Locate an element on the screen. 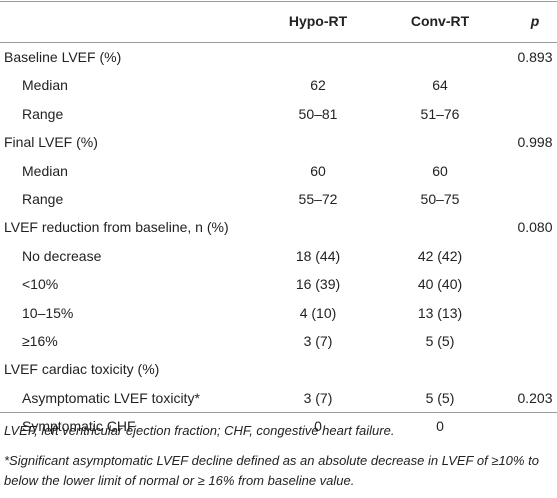 Image resolution: width=557 pixels, height=498 pixels. column-header: Conv-RT is located at coordinates (440, 21).